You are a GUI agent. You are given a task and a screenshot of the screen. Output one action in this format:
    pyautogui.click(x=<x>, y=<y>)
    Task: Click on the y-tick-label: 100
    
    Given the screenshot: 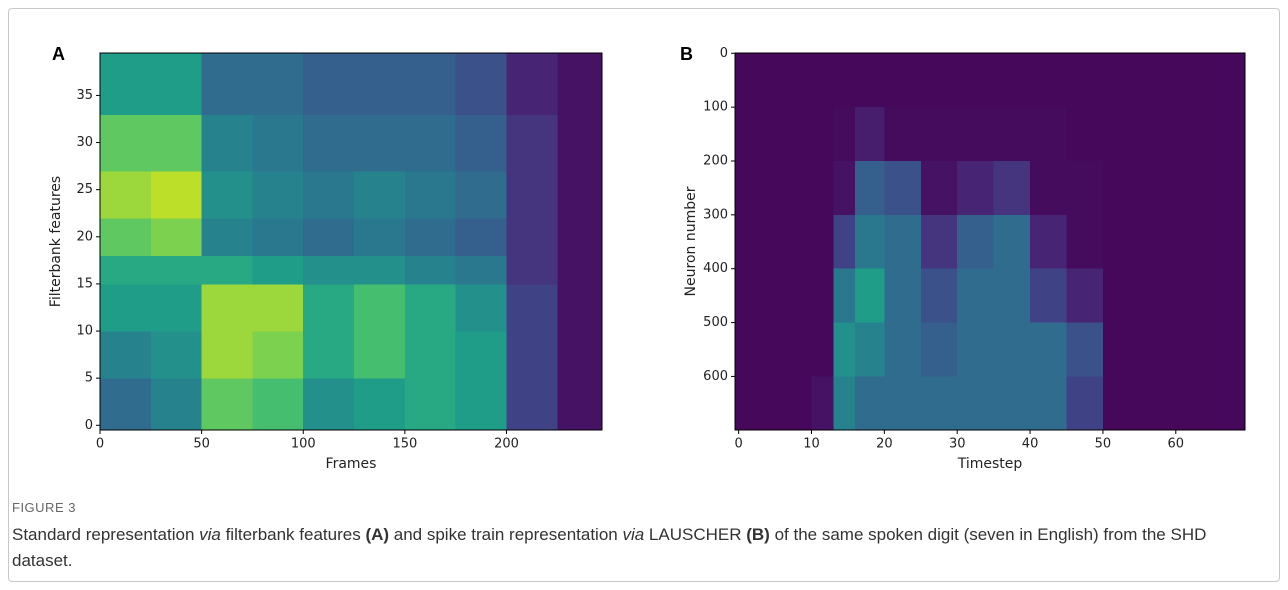 What is the action you would take?
    pyautogui.click(x=715, y=107)
    